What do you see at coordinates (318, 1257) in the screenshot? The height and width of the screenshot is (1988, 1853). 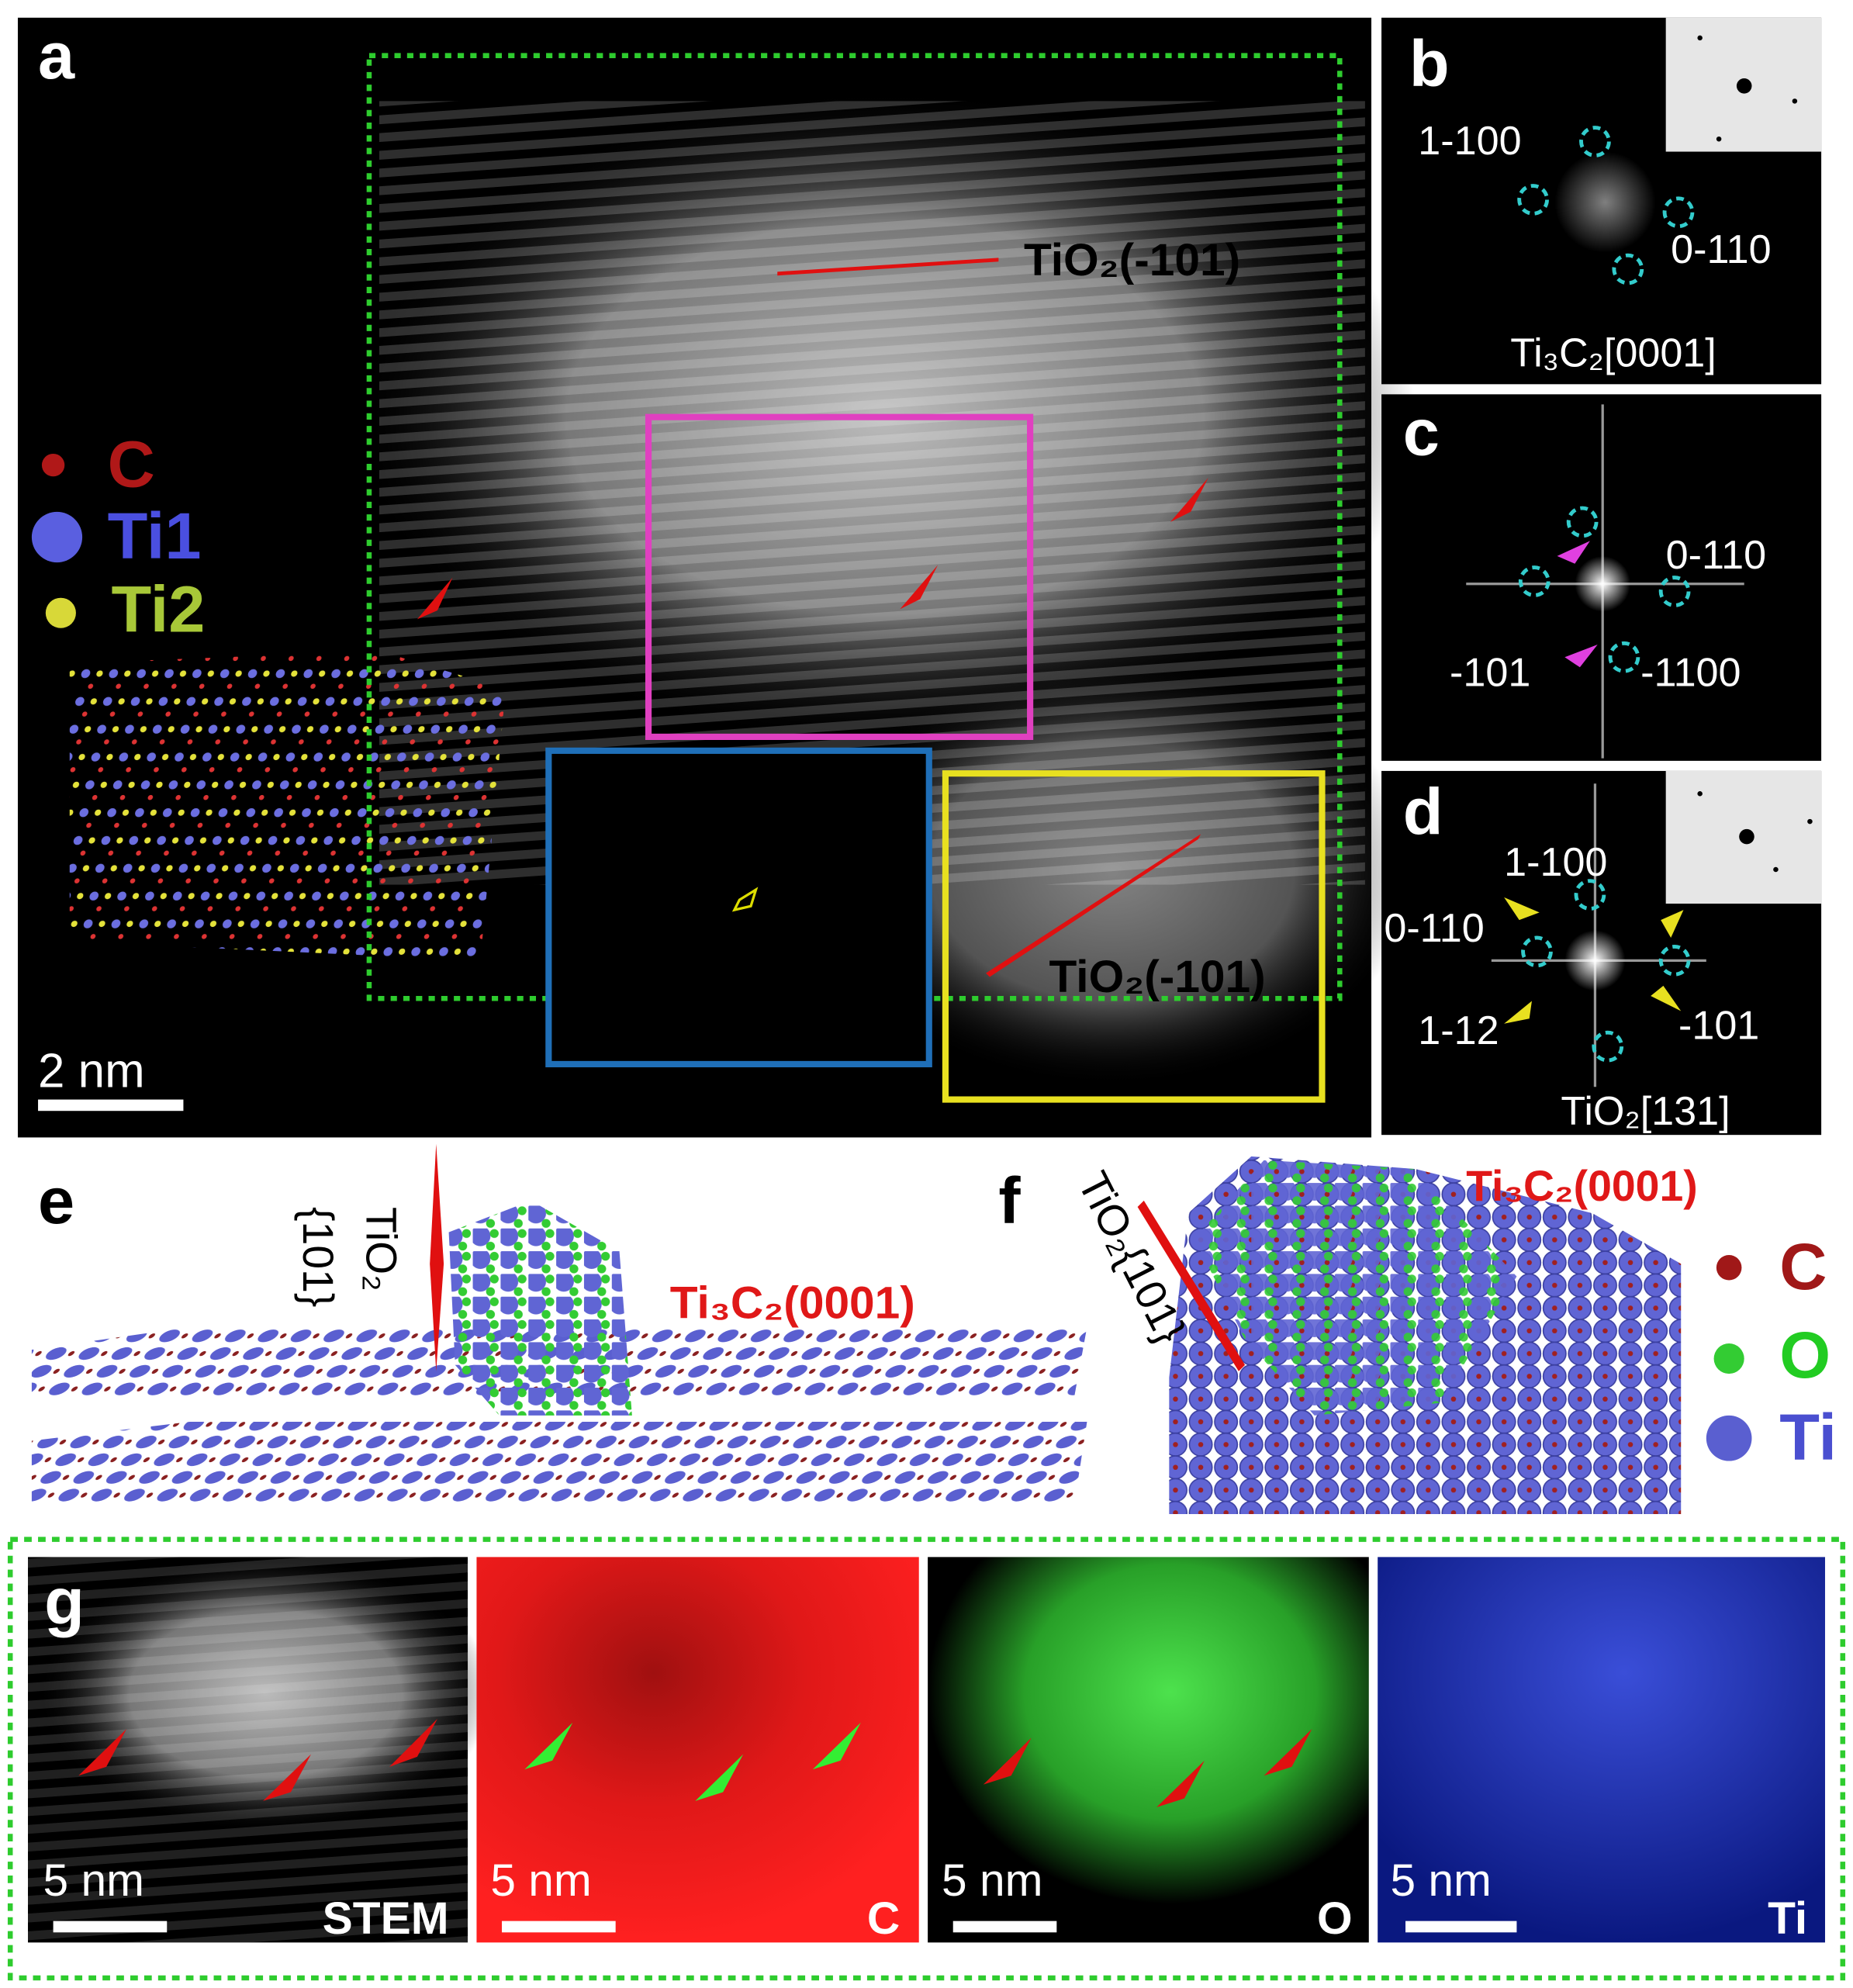 I see `facet-label: {101}` at bounding box center [318, 1257].